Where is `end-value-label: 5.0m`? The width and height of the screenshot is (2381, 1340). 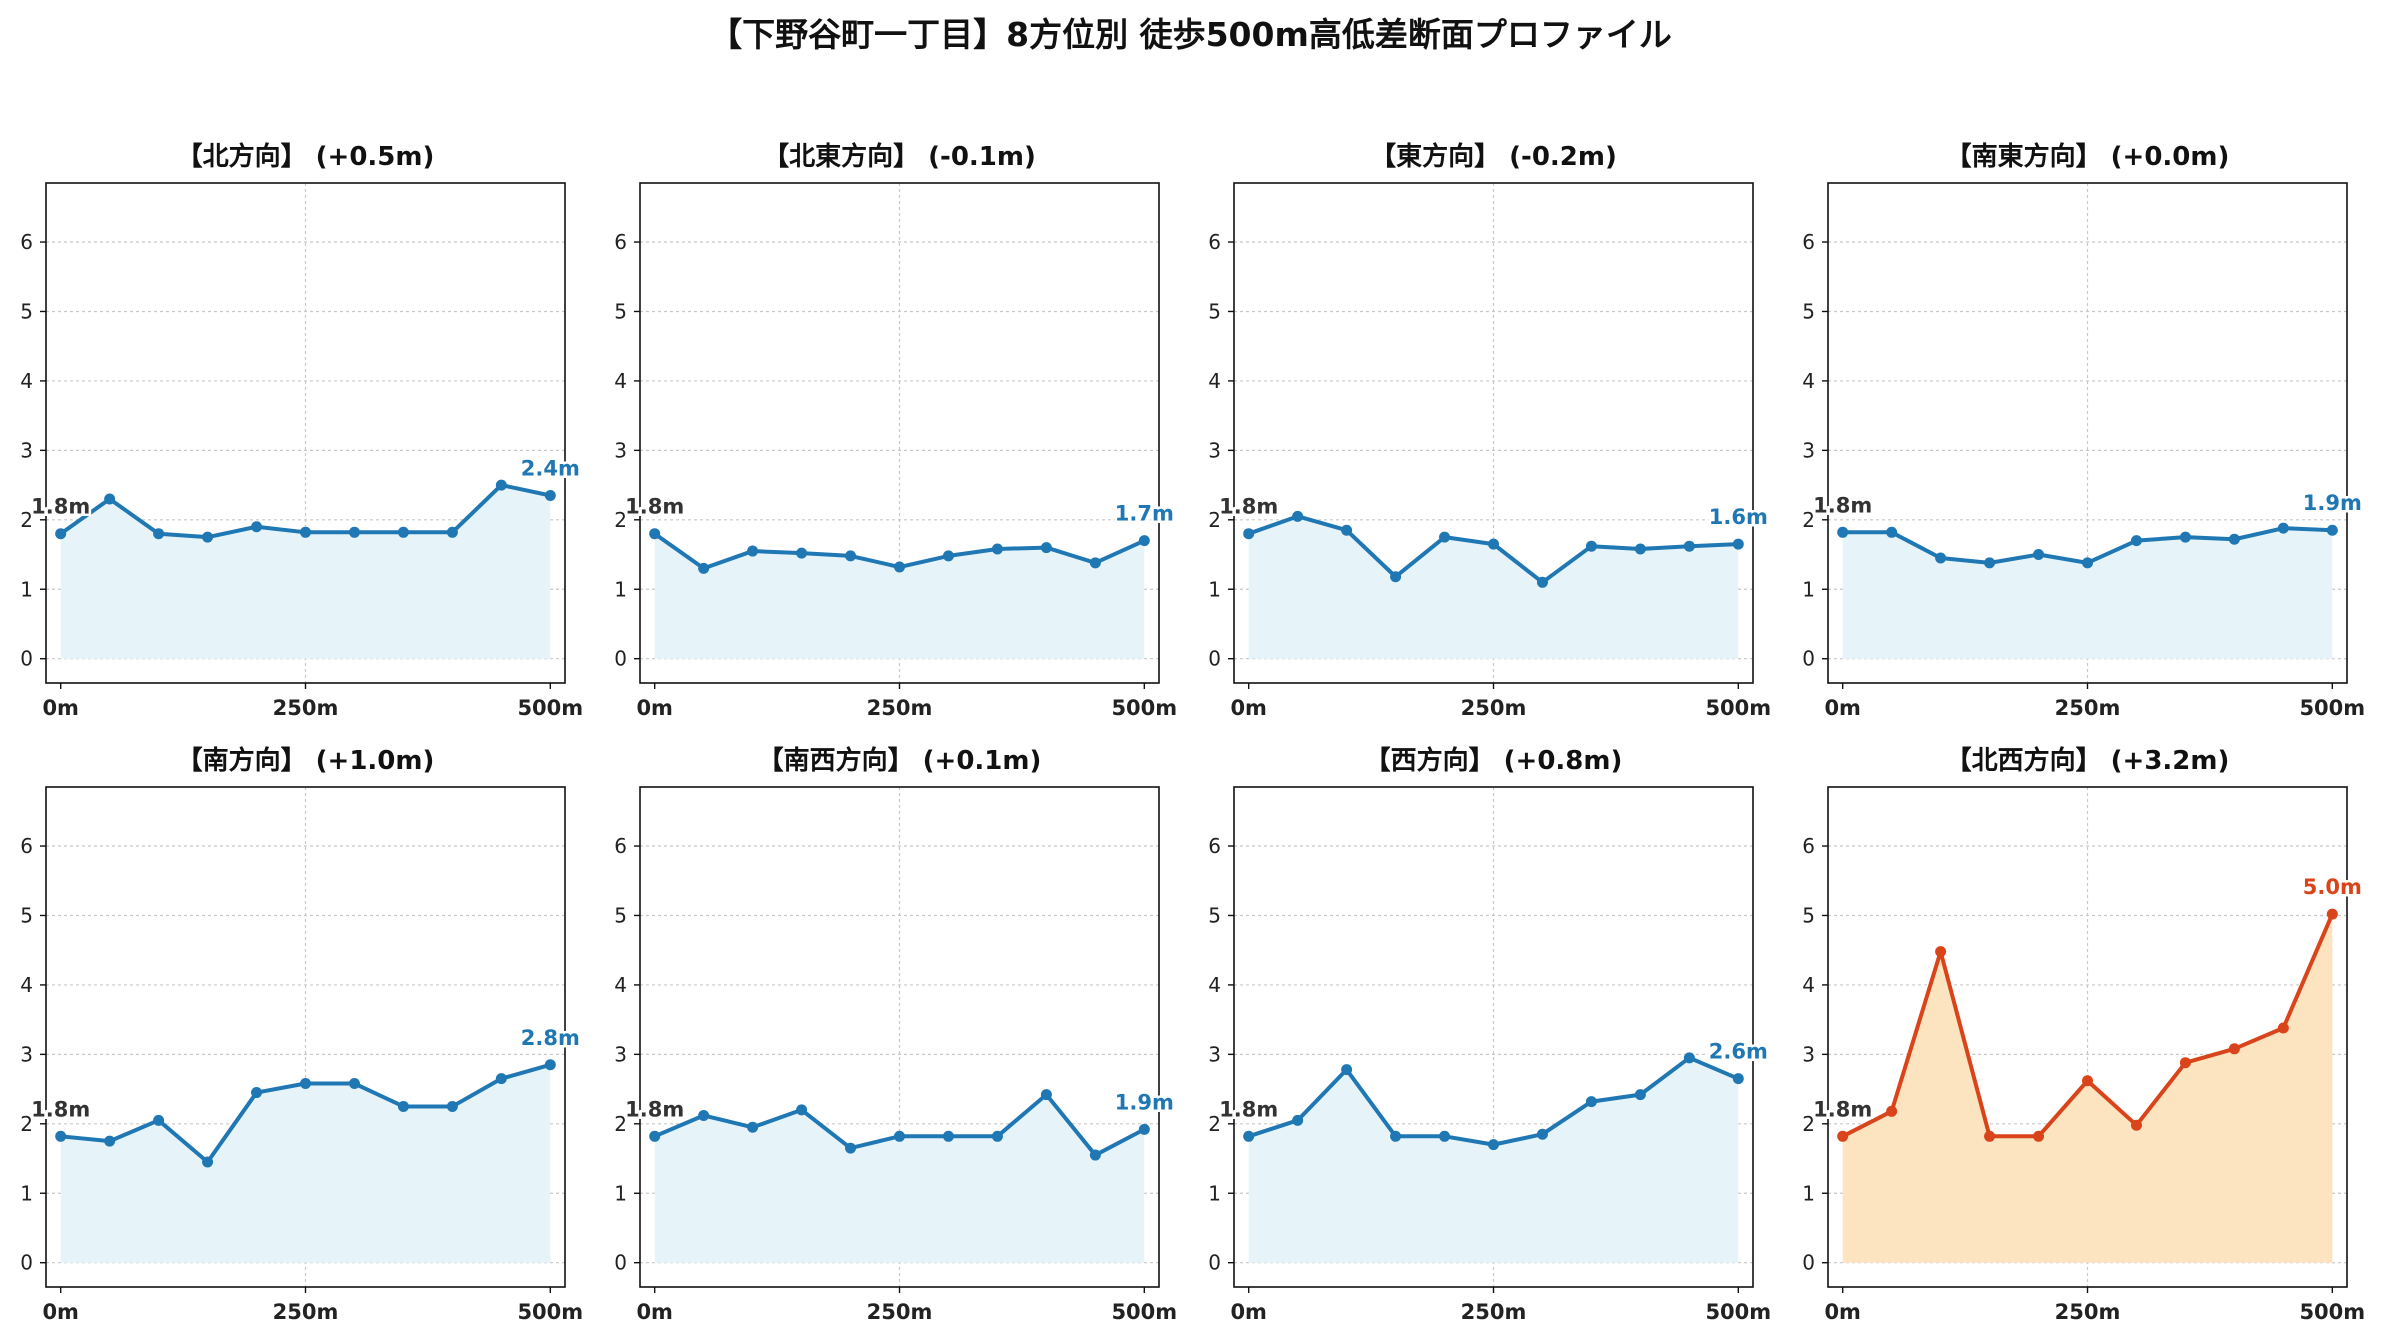
end-value-label: 5.0m is located at coordinates (2332, 887).